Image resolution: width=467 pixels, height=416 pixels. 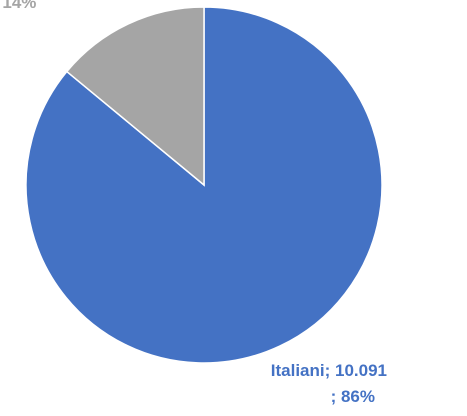 What do you see at coordinates (353, 396) in the screenshot?
I see `label-italiani-line2: ; 86%` at bounding box center [353, 396].